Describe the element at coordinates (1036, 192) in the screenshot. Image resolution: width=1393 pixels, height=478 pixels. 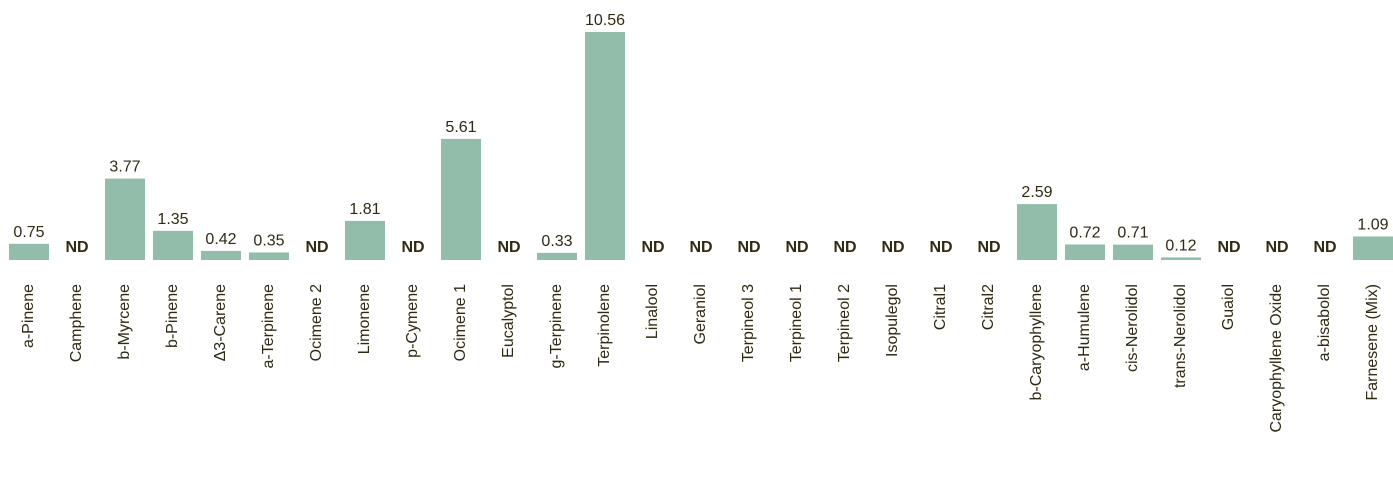
I see `value-label-21: 2.59` at that location.